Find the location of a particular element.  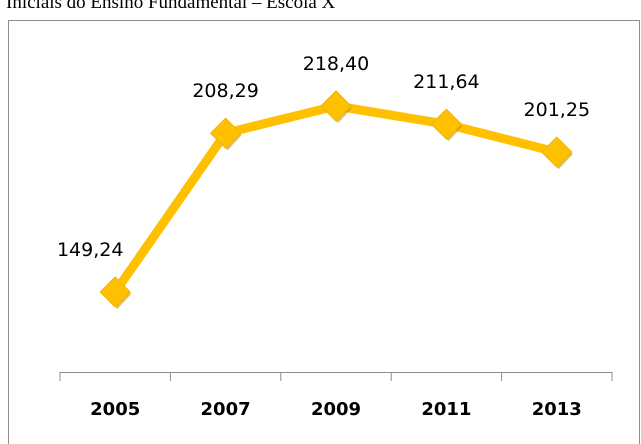

x-tick-label: 2005 is located at coordinates (115, 409).